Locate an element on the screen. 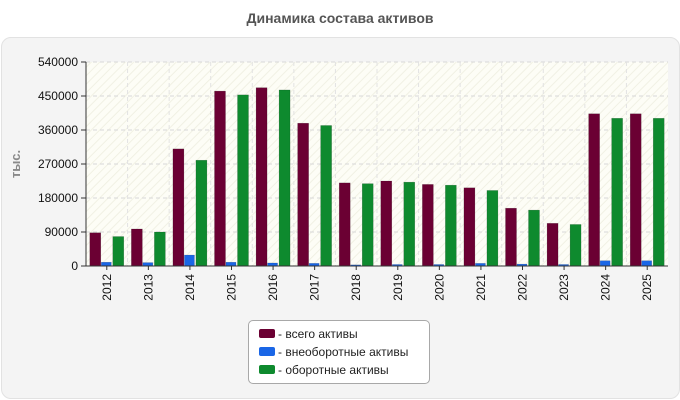 The image size is (680, 400). bar-current-2024 is located at coordinates (617, 192).